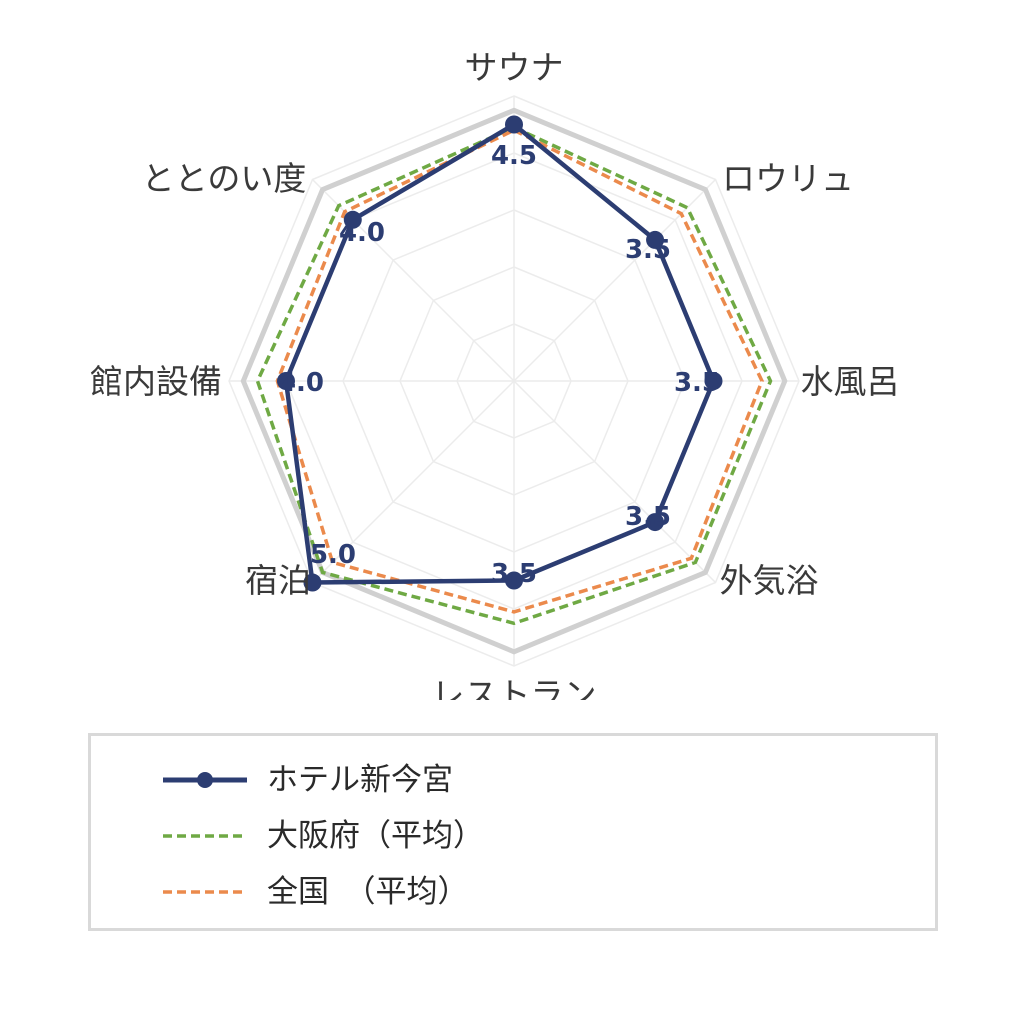  Describe the element at coordinates (156, 381) in the screenshot. I see `axis-label: 館内設備` at that location.